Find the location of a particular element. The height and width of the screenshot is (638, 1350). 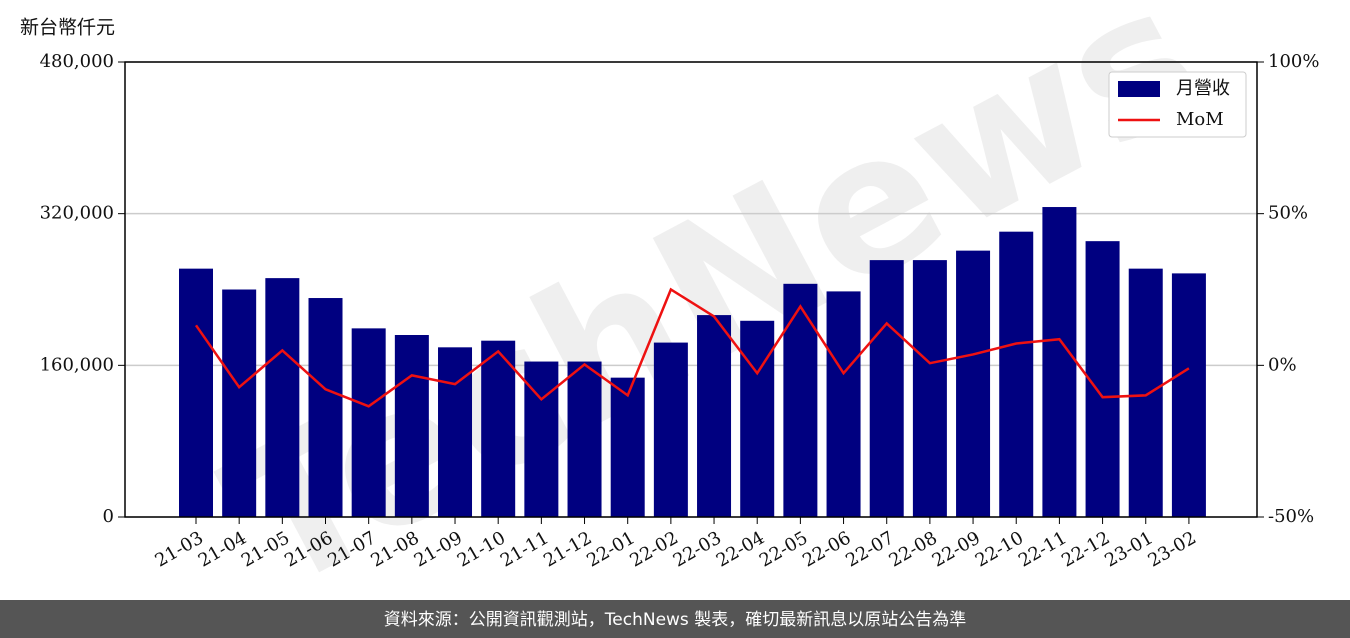

y-axis-label: 新台幣仟元 is located at coordinates (67, 28).